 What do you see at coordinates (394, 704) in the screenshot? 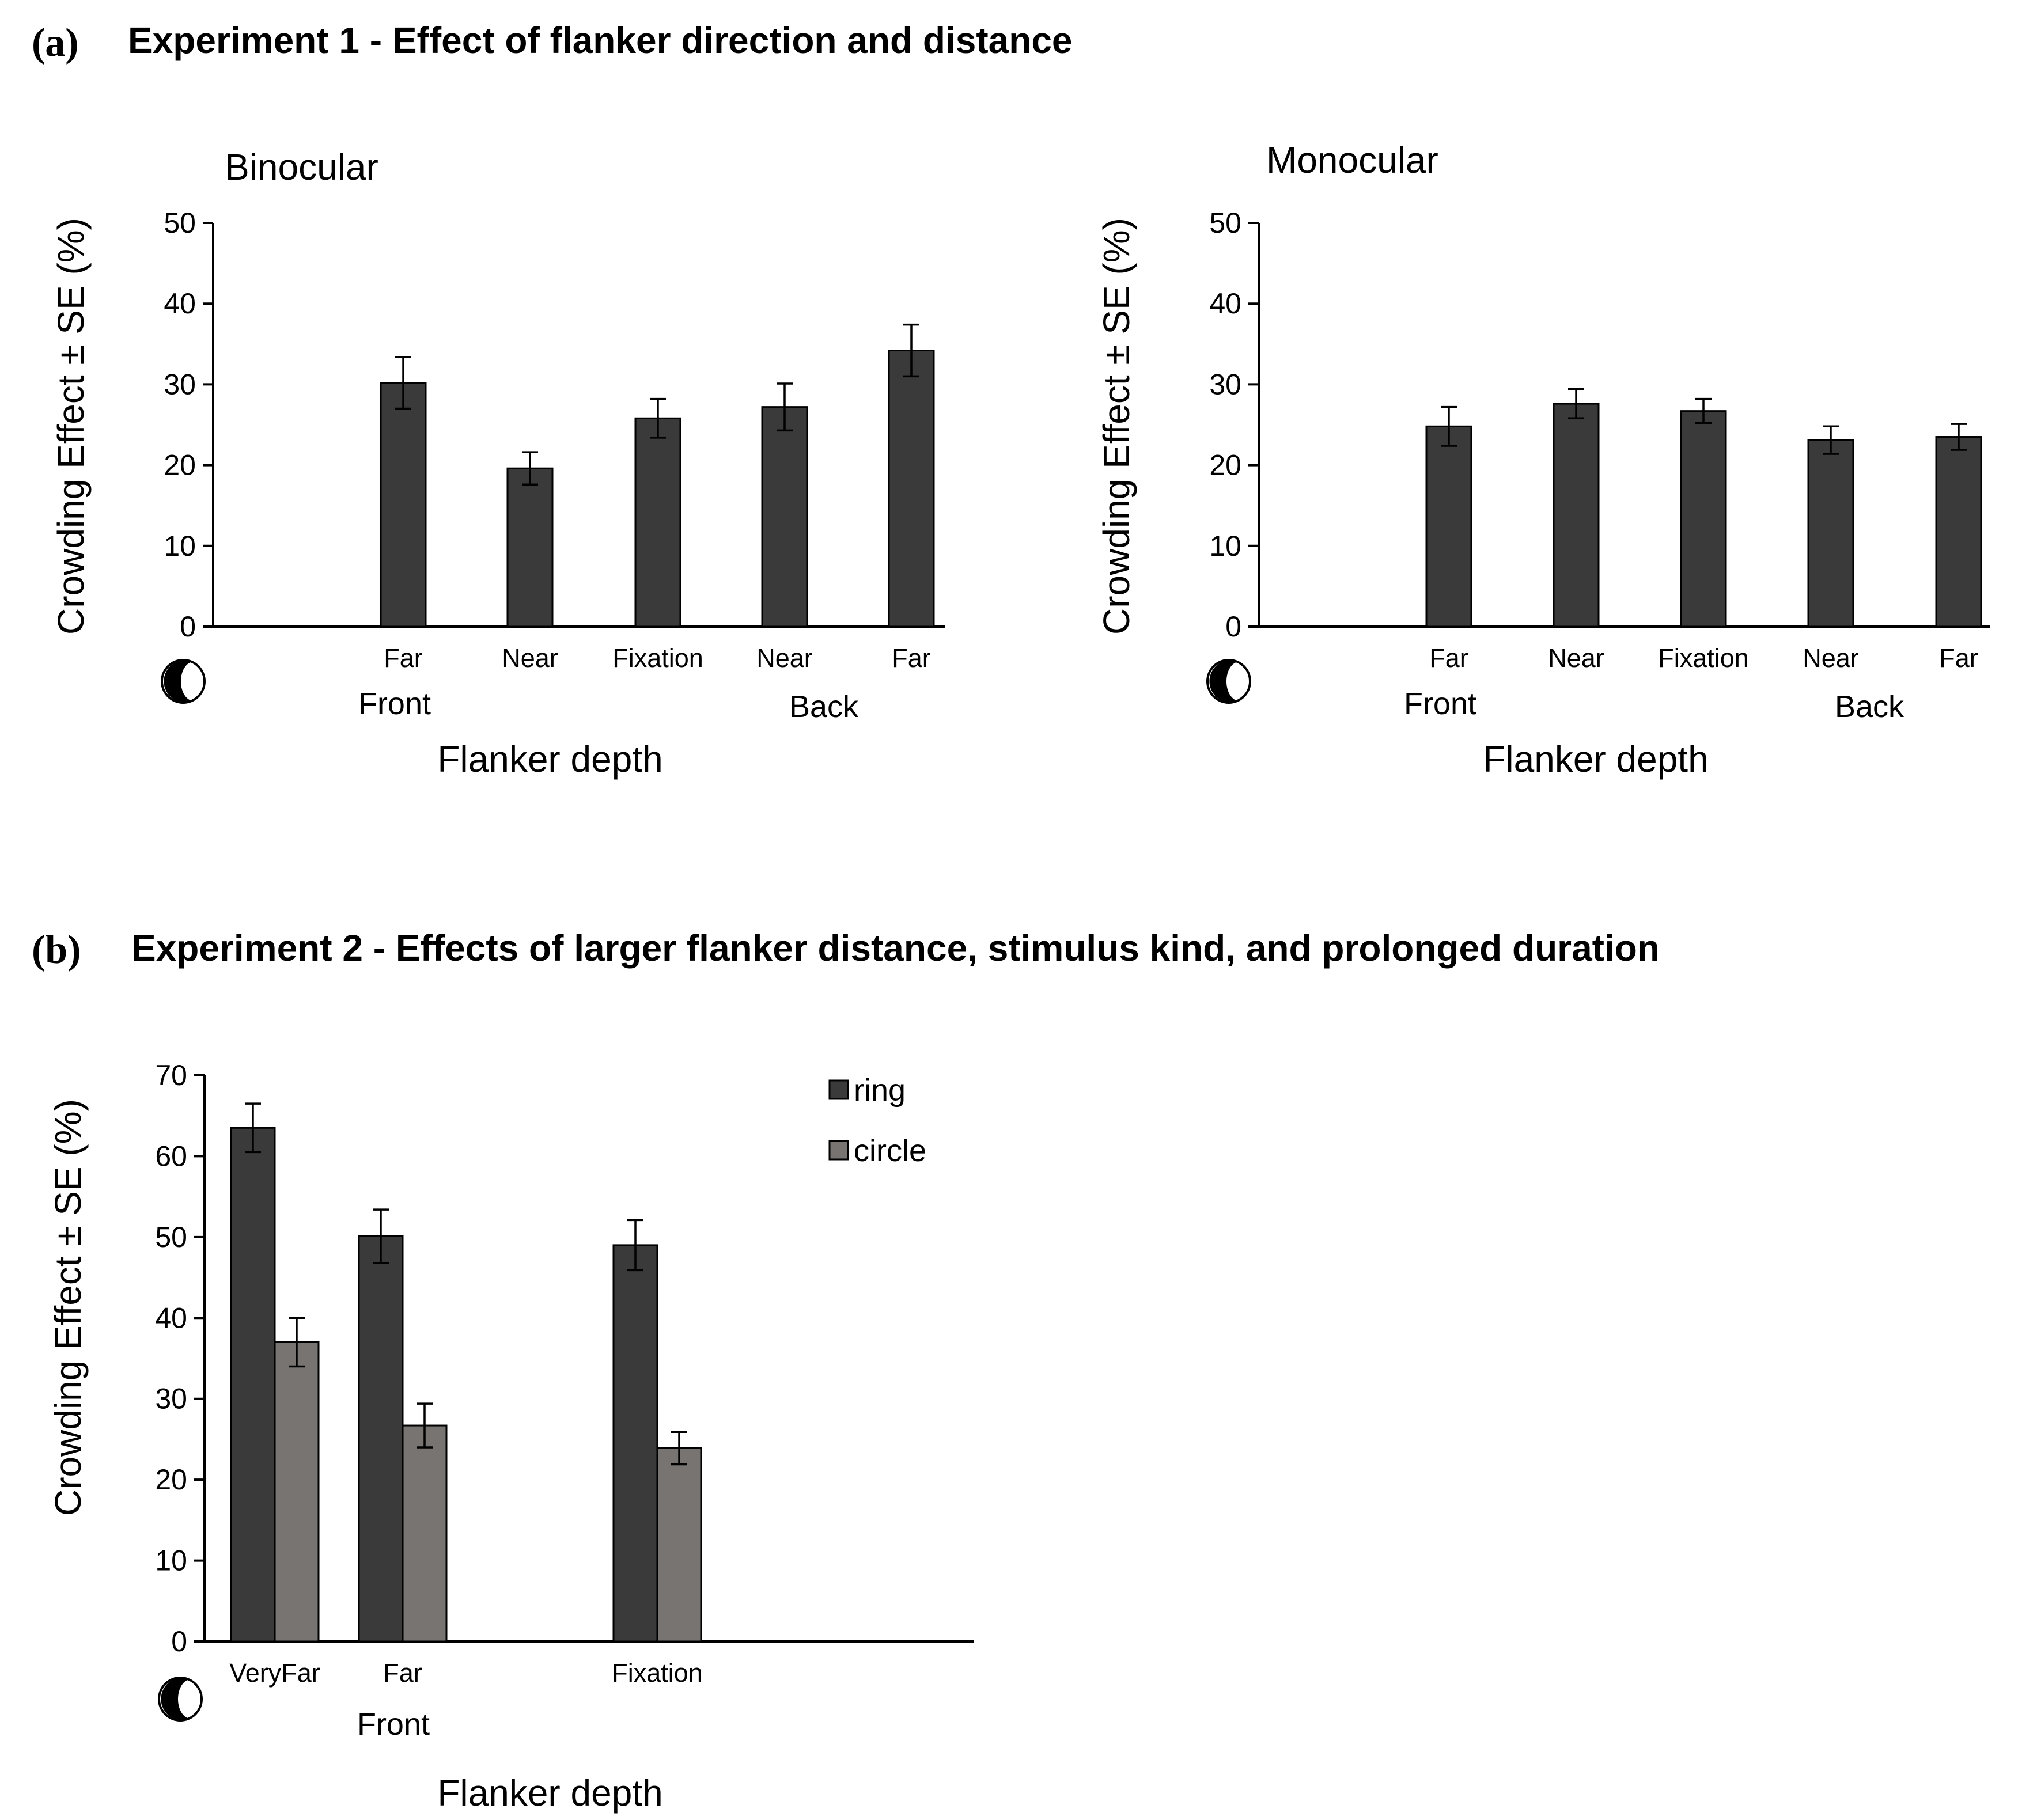
I see `binocular-group-front: Front` at bounding box center [394, 704].